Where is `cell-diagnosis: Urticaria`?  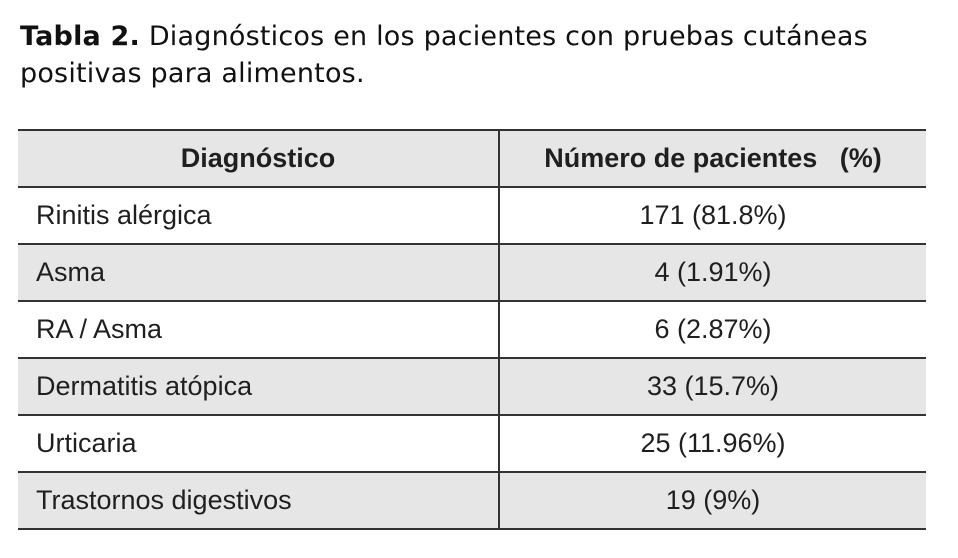 cell-diagnosis: Urticaria is located at coordinates (259, 444).